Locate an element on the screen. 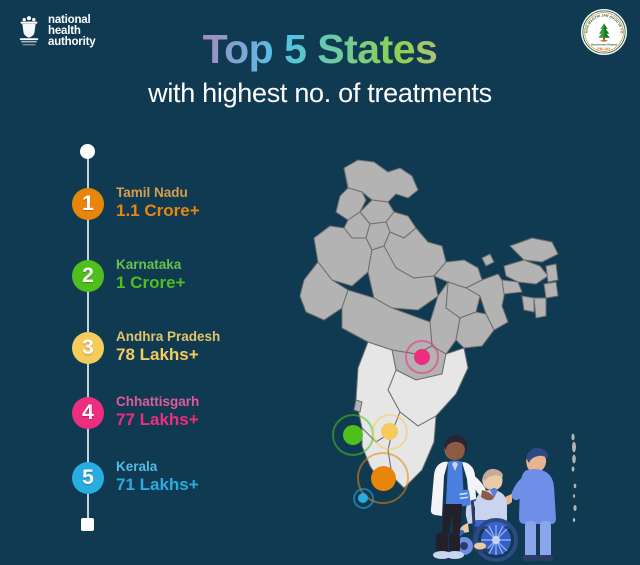 This screenshot has height=565, width=640. timeline-cap-bottom is located at coordinates (87, 524).